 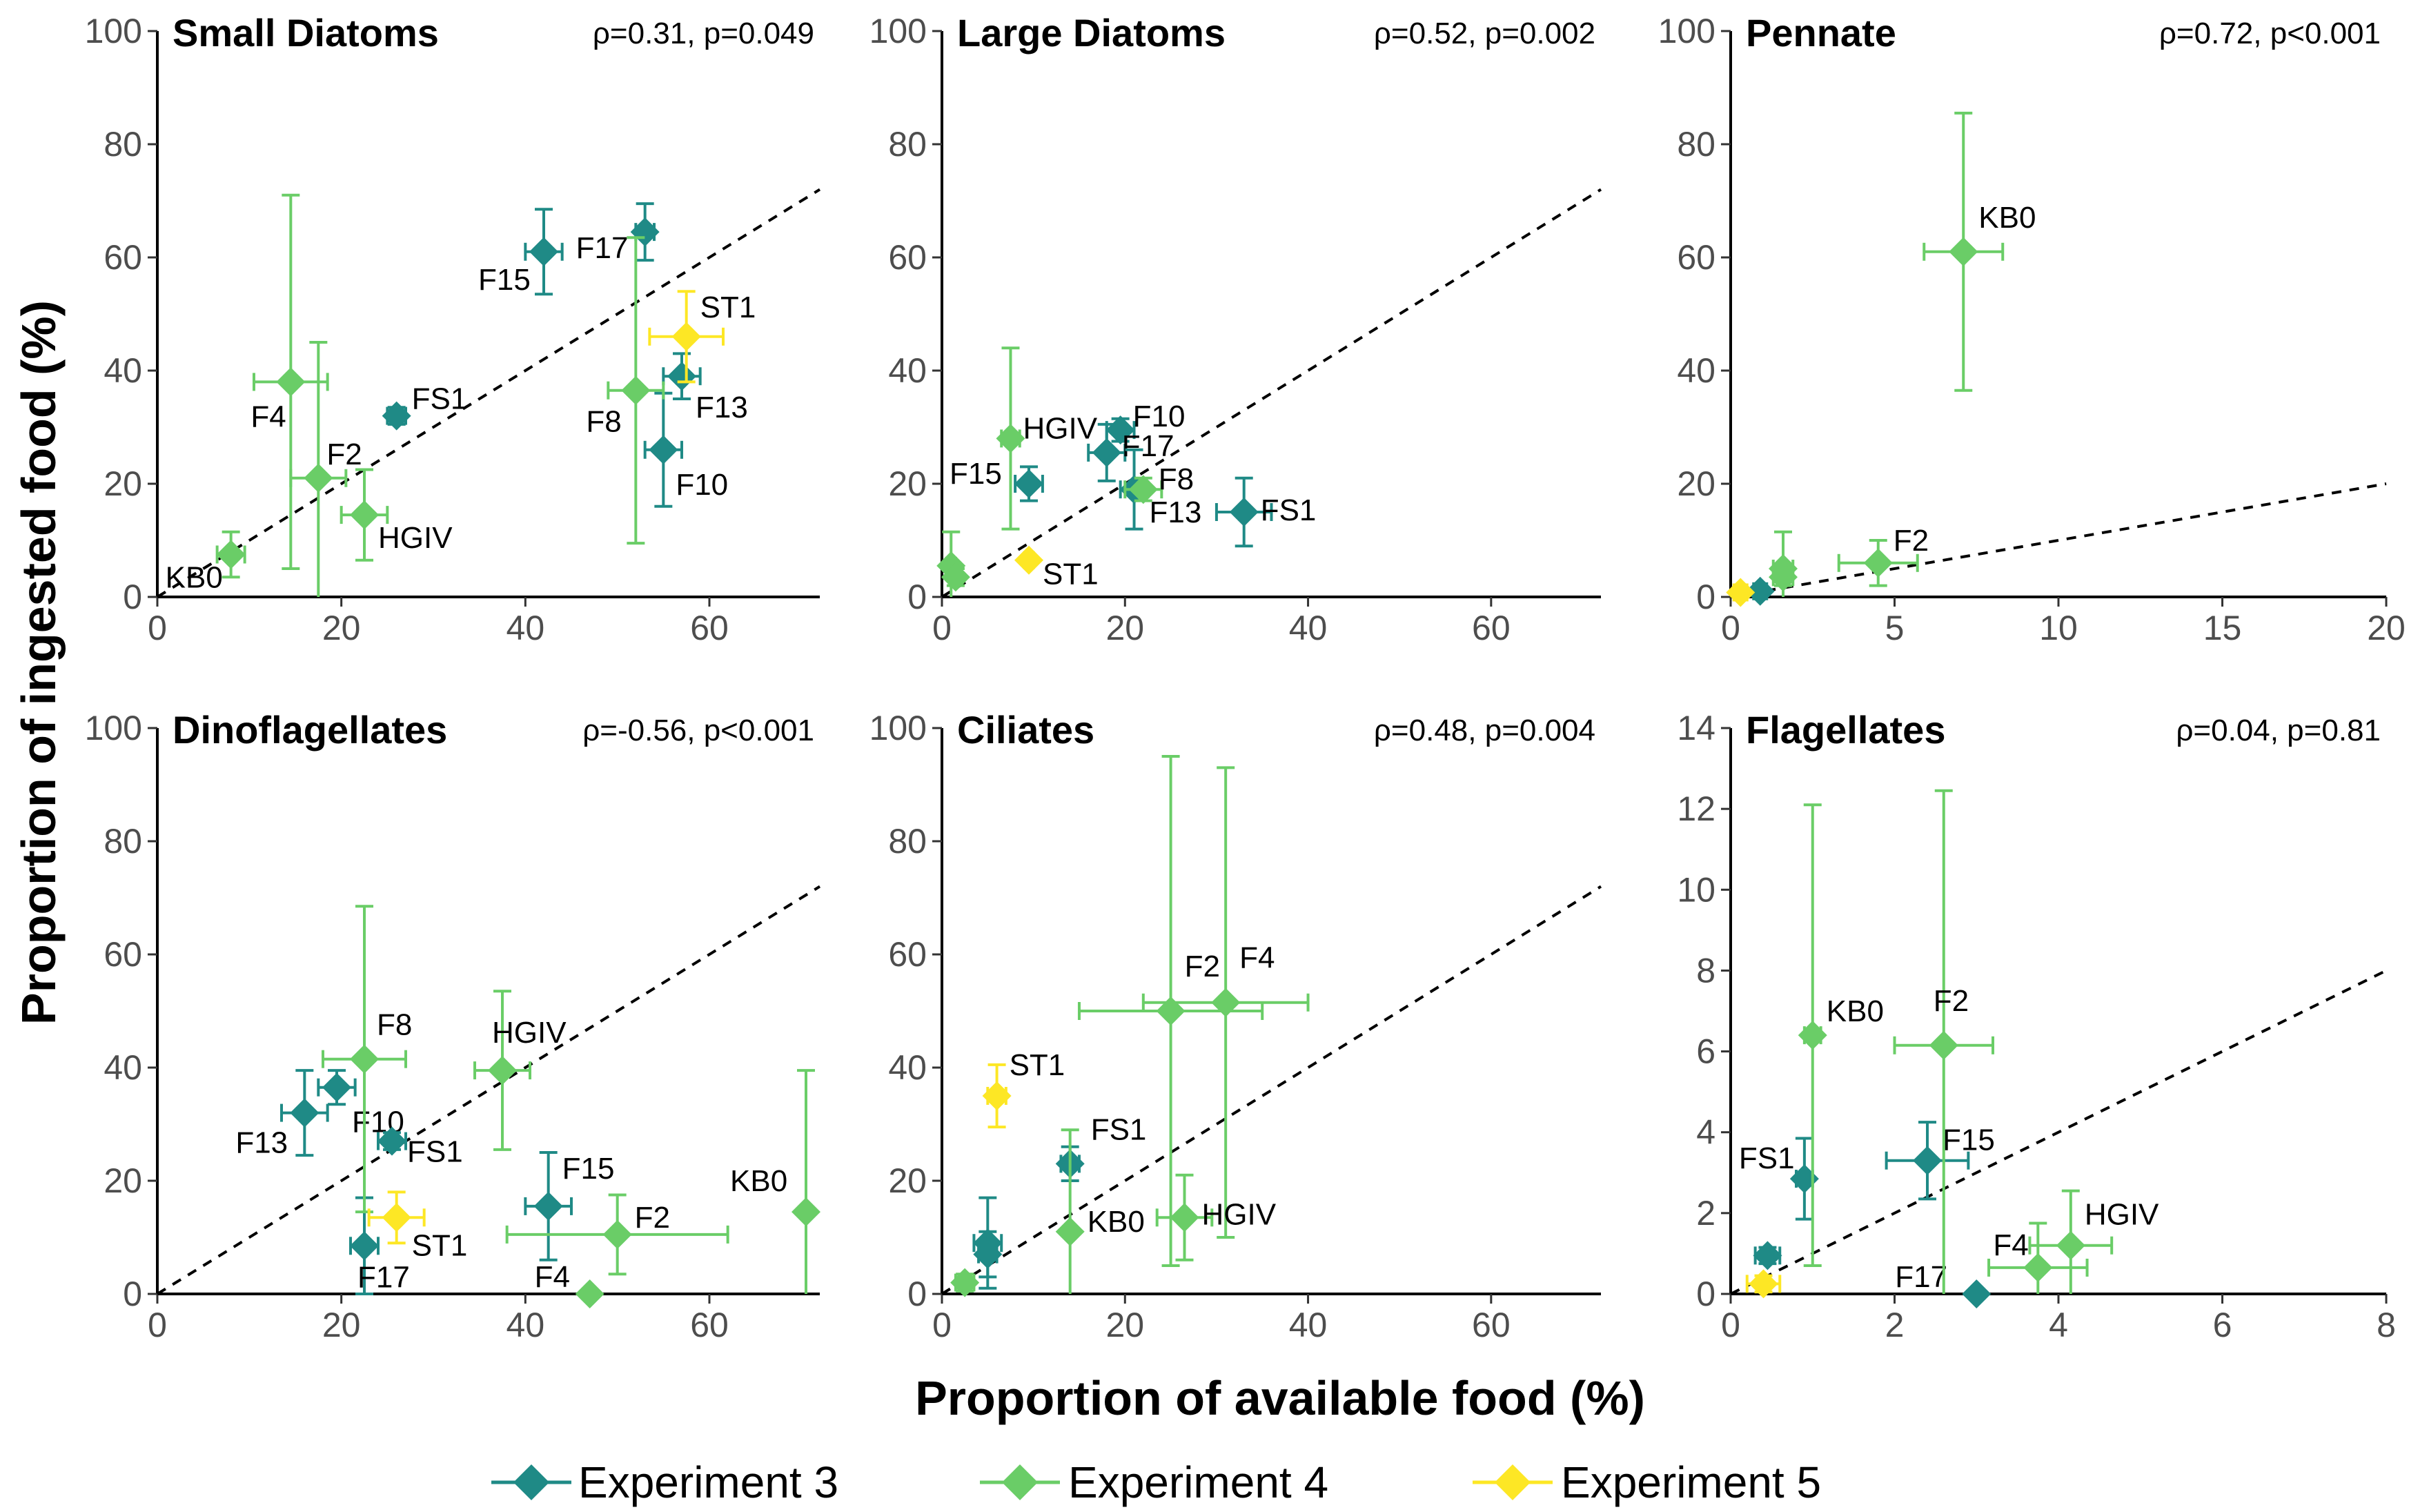 I want to click on data-point: ST1, so click(x=1056, y=568).